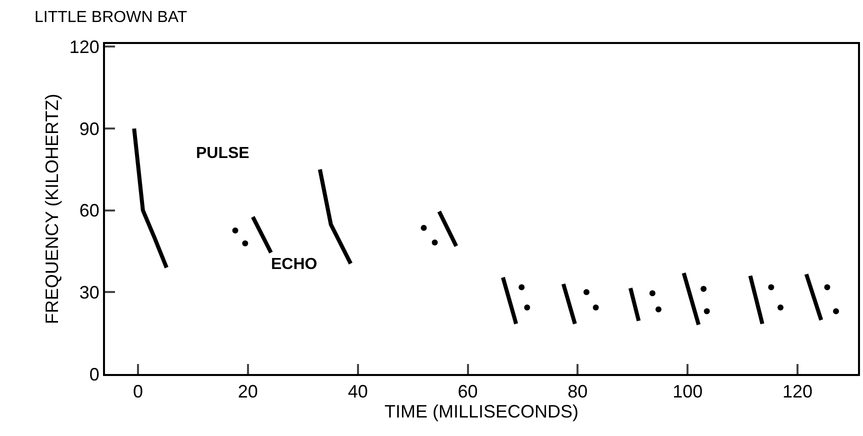 The height and width of the screenshot is (436, 863). I want to click on line-series, so click(150, 198).